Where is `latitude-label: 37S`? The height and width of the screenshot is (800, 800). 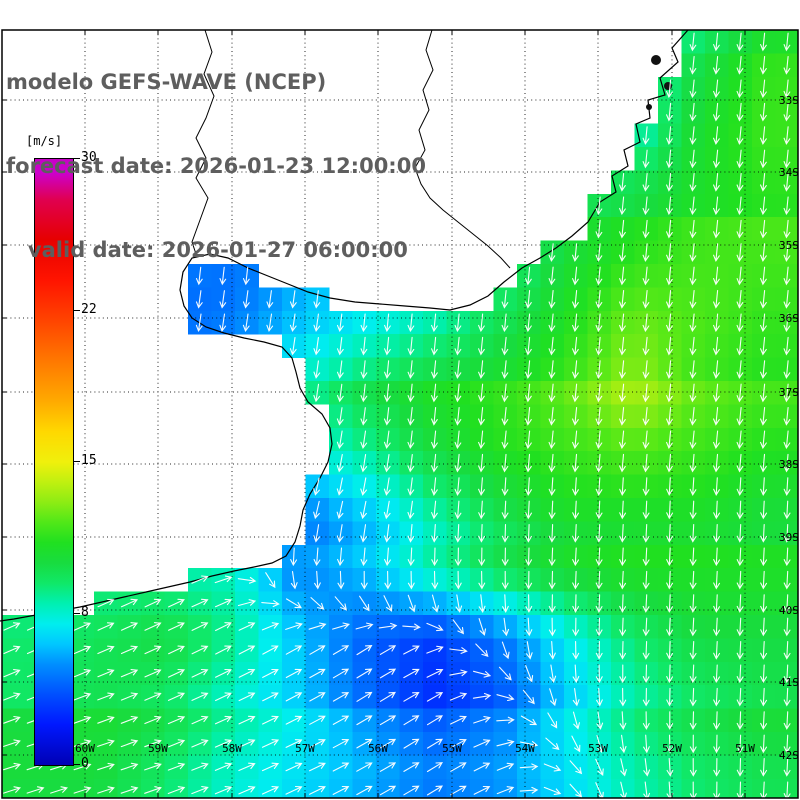
latitude-label: 37S is located at coordinates (789, 392).